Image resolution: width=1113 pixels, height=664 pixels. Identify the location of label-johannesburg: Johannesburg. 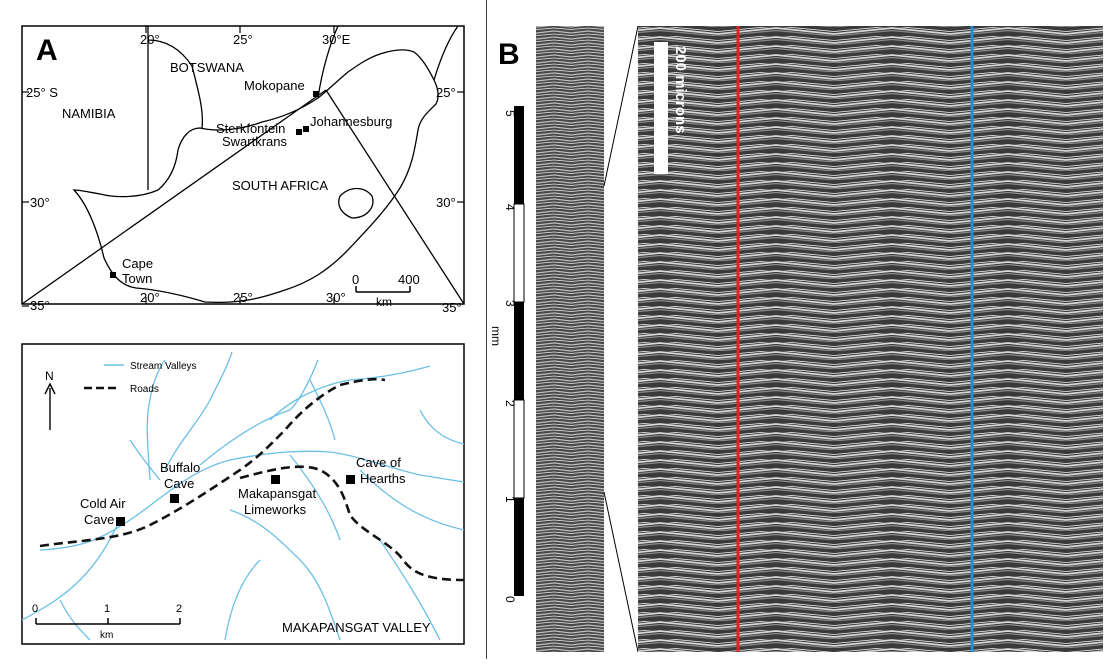
(351, 121).